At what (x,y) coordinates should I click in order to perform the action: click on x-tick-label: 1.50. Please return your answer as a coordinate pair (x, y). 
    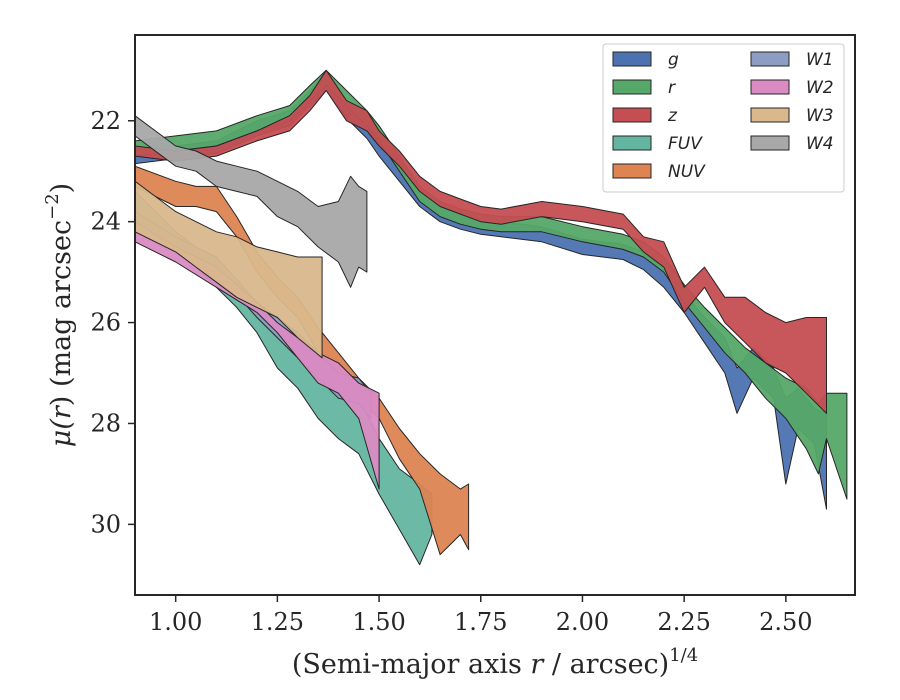
    Looking at the image, I should click on (378, 622).